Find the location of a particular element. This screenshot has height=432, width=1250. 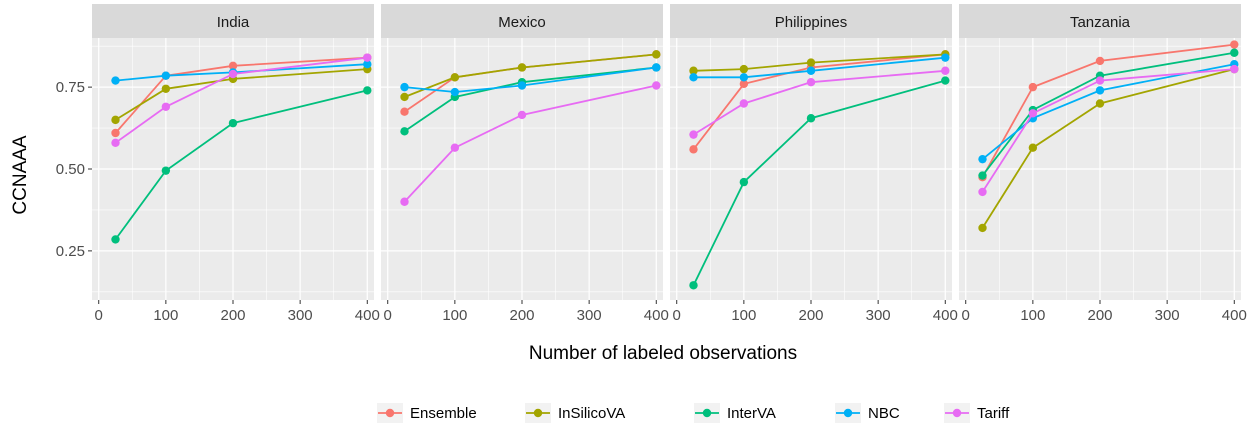

legend-item-ensemble: Ensemble is located at coordinates (427, 413).